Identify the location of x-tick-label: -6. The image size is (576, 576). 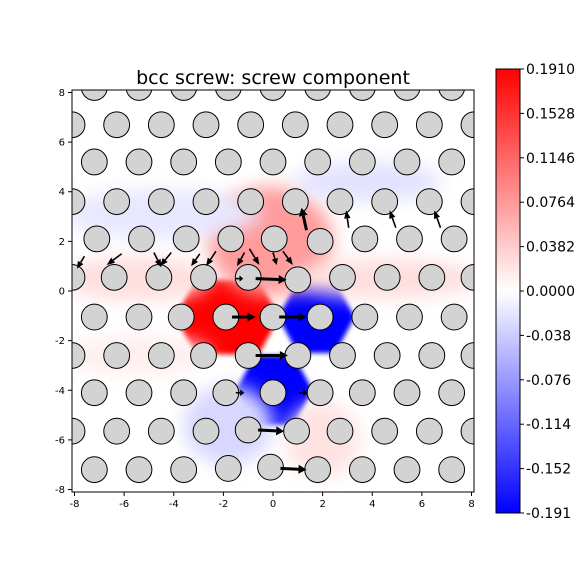
(124, 504).